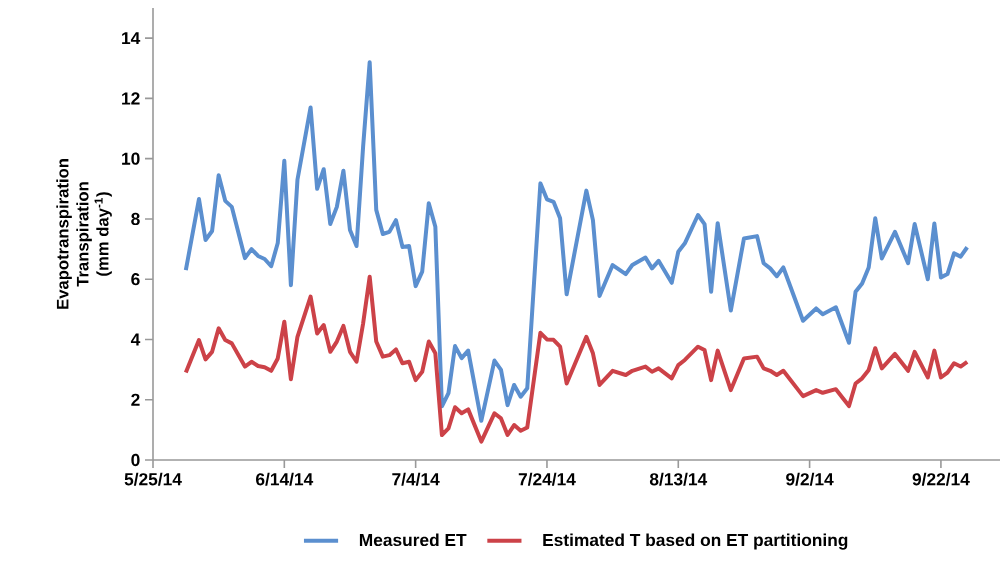 The height and width of the screenshot is (567, 1002). I want to click on y-tick-label: 0, so click(135, 460).